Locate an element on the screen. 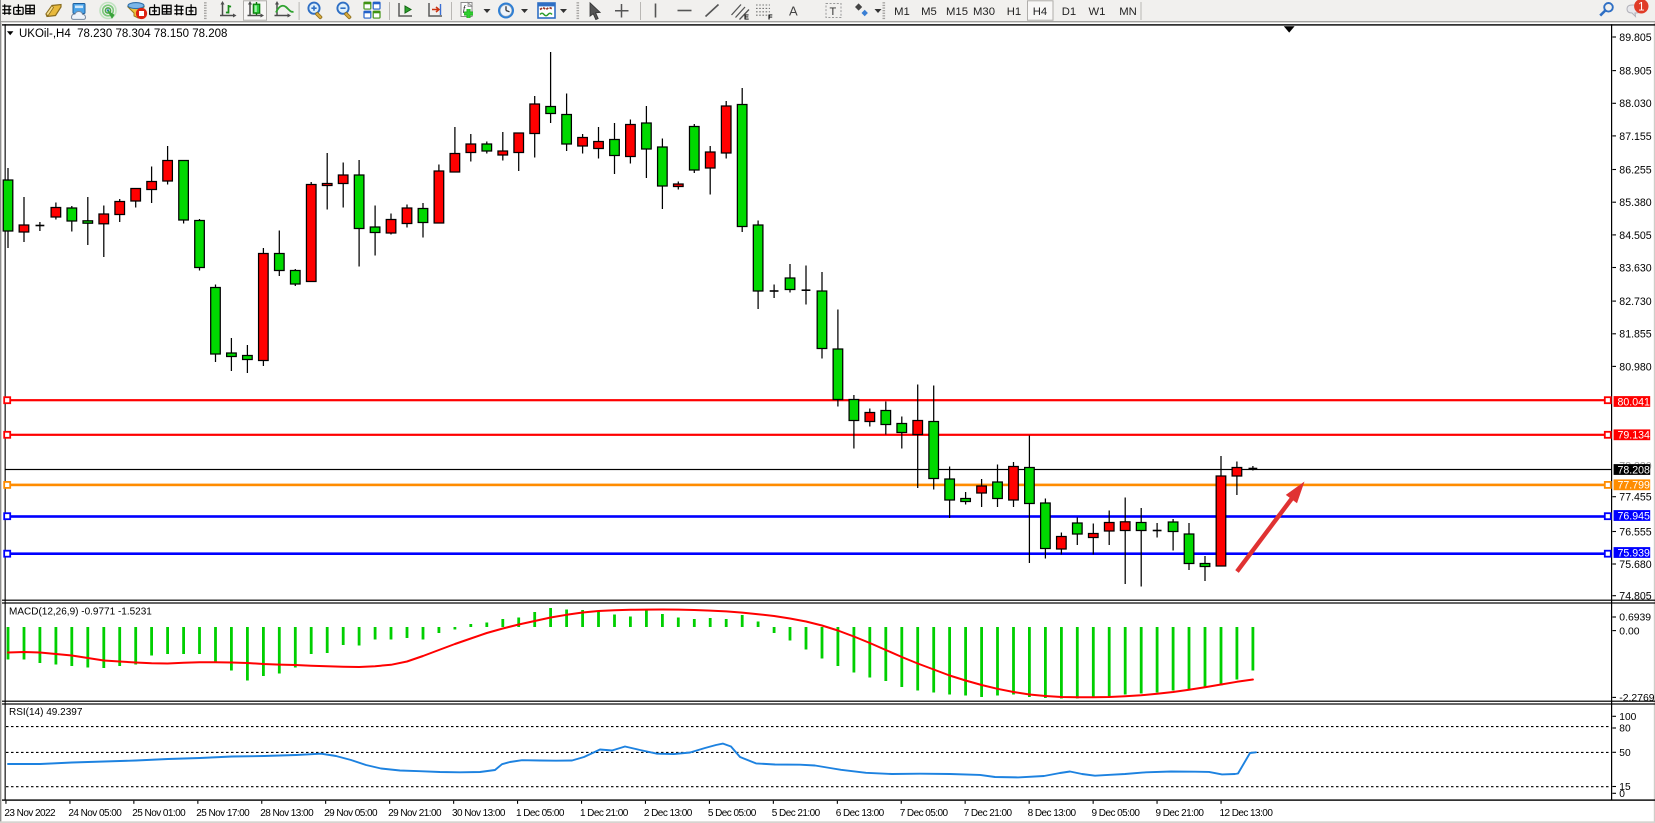 Image resolution: width=1655 pixels, height=823 pixels. svg-text: 25 Nov 01:00 is located at coordinates (159, 813).